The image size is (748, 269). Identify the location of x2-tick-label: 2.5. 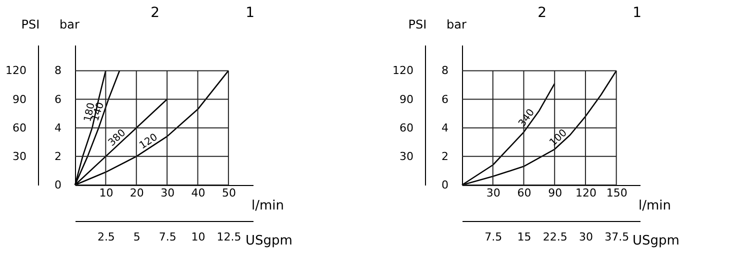
(106, 237).